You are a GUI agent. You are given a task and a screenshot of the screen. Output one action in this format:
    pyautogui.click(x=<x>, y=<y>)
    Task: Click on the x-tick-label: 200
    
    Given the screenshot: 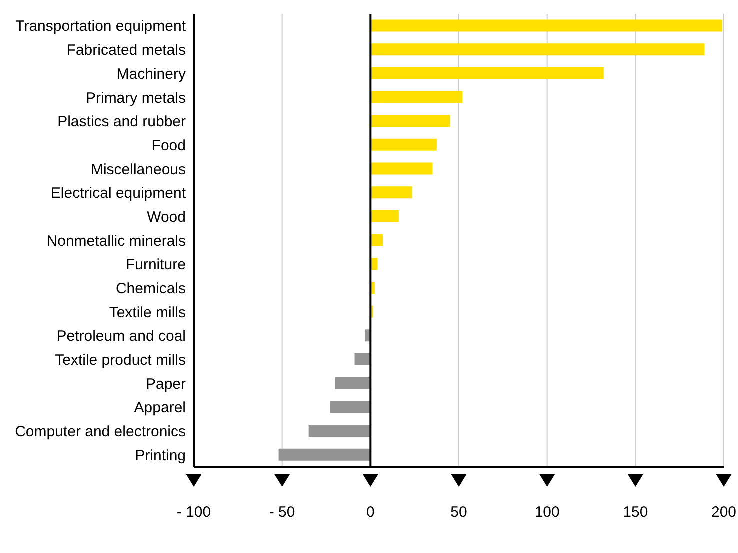 What is the action you would take?
    pyautogui.click(x=724, y=512)
    